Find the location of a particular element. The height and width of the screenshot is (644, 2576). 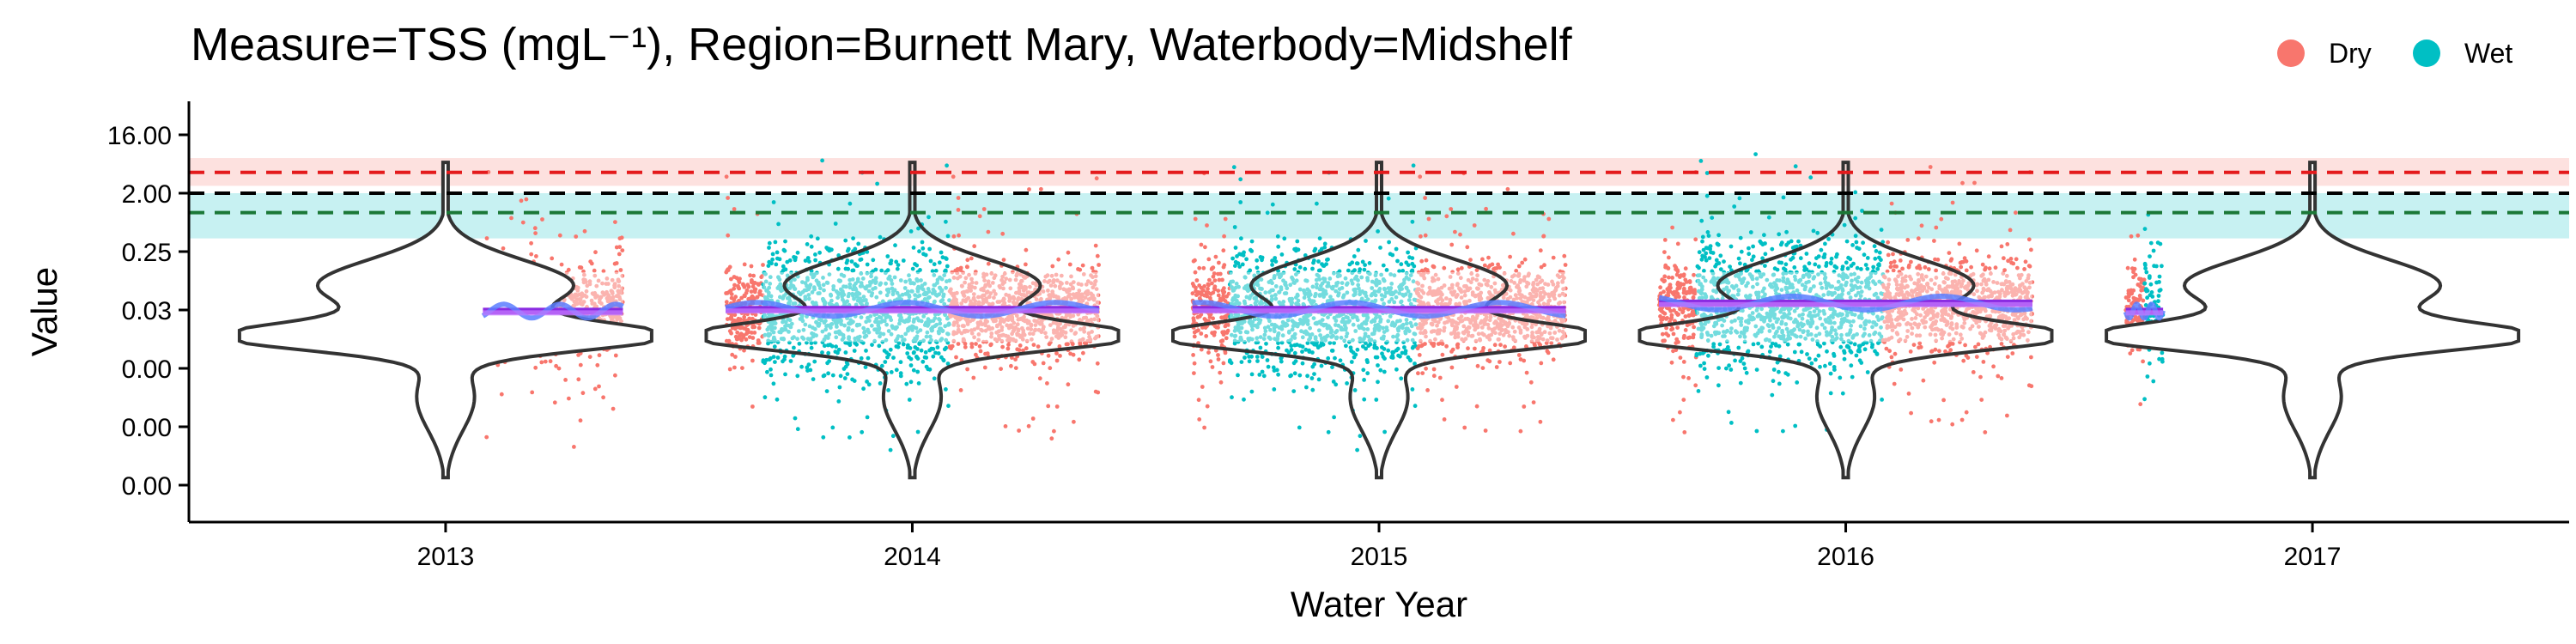

legend-dry-swatch is located at coordinates (2291, 53).